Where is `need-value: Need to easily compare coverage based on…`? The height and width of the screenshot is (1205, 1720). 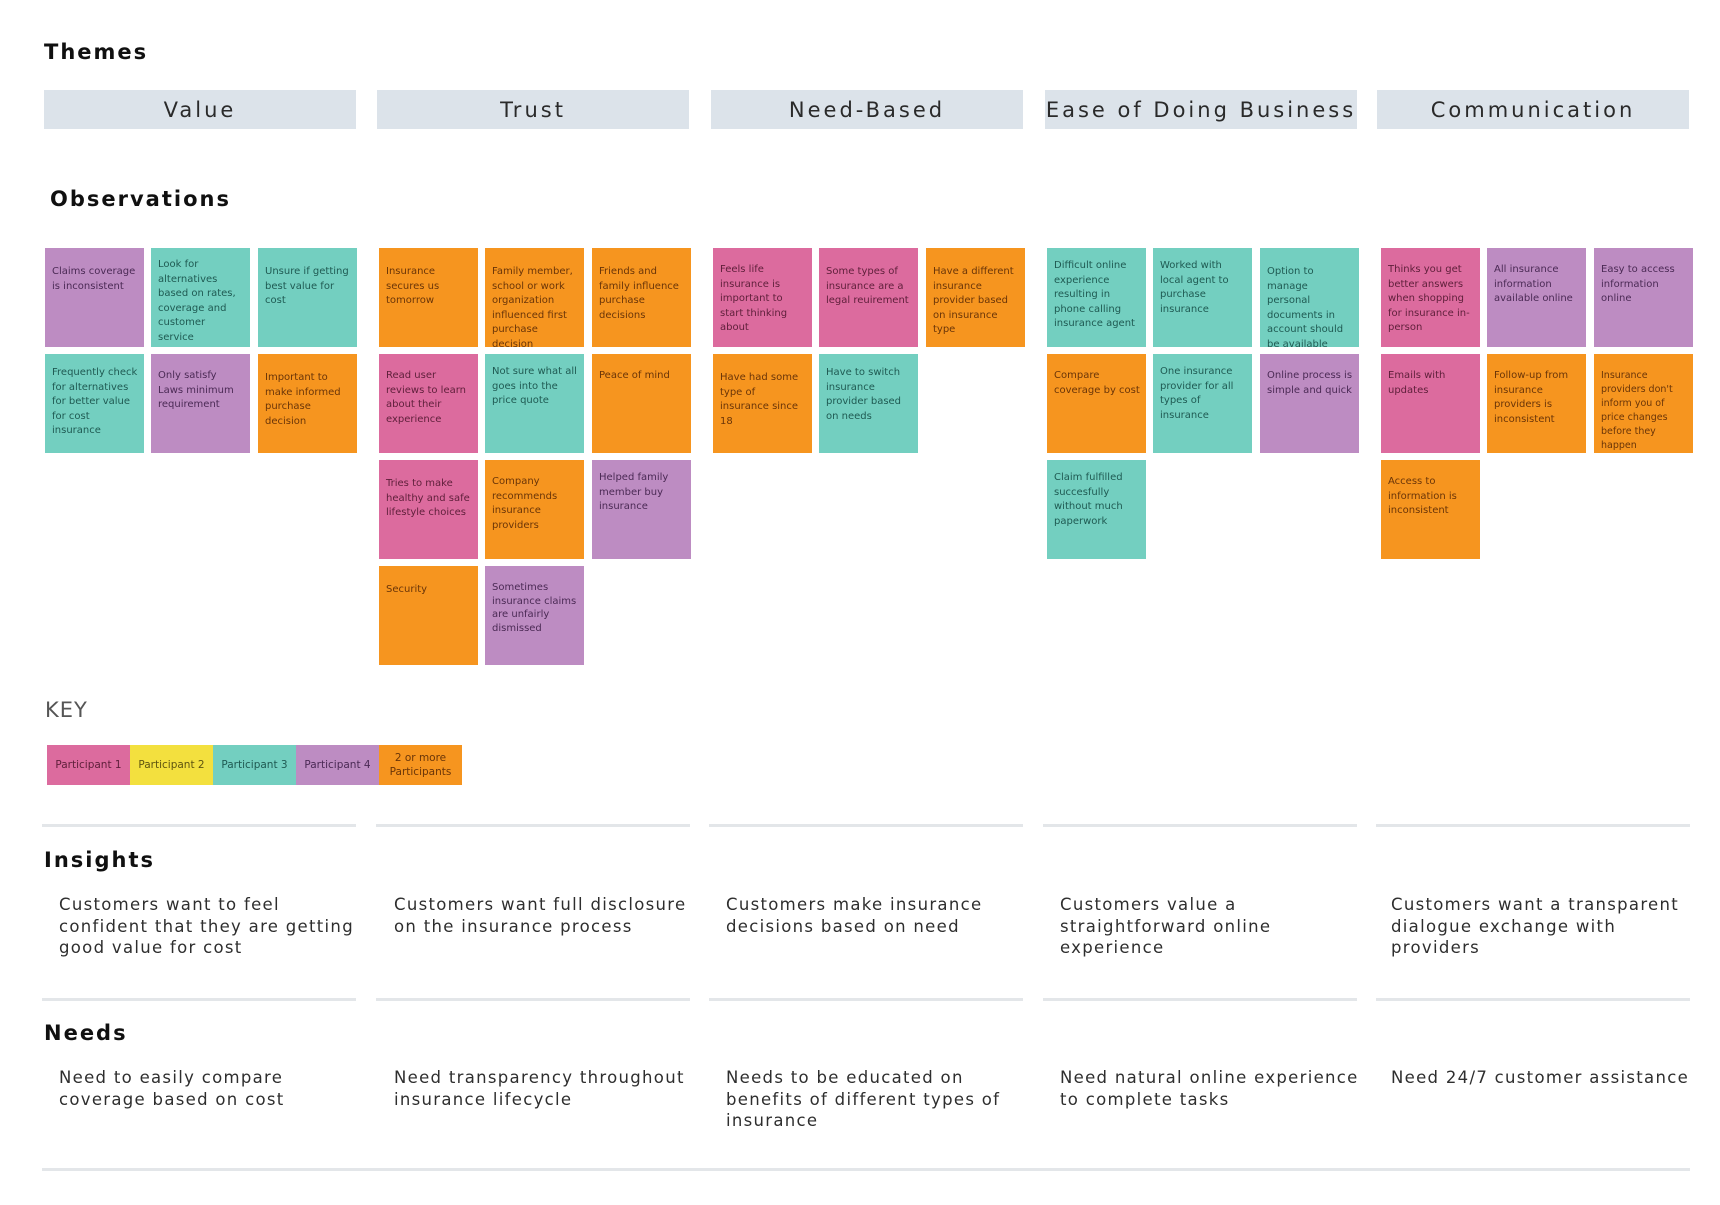
need-value: Need to easily compare coverage based on… is located at coordinates (172, 1088).